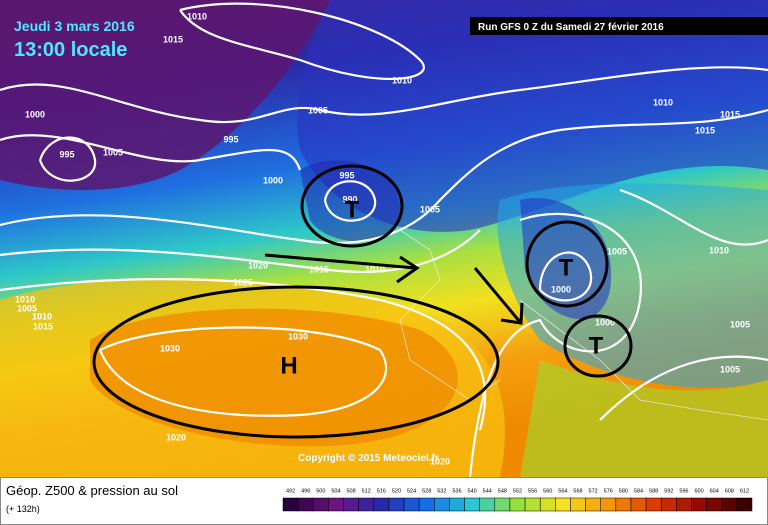  Describe the element at coordinates (744, 491) in the screenshot. I see `scale-label: 612` at that location.